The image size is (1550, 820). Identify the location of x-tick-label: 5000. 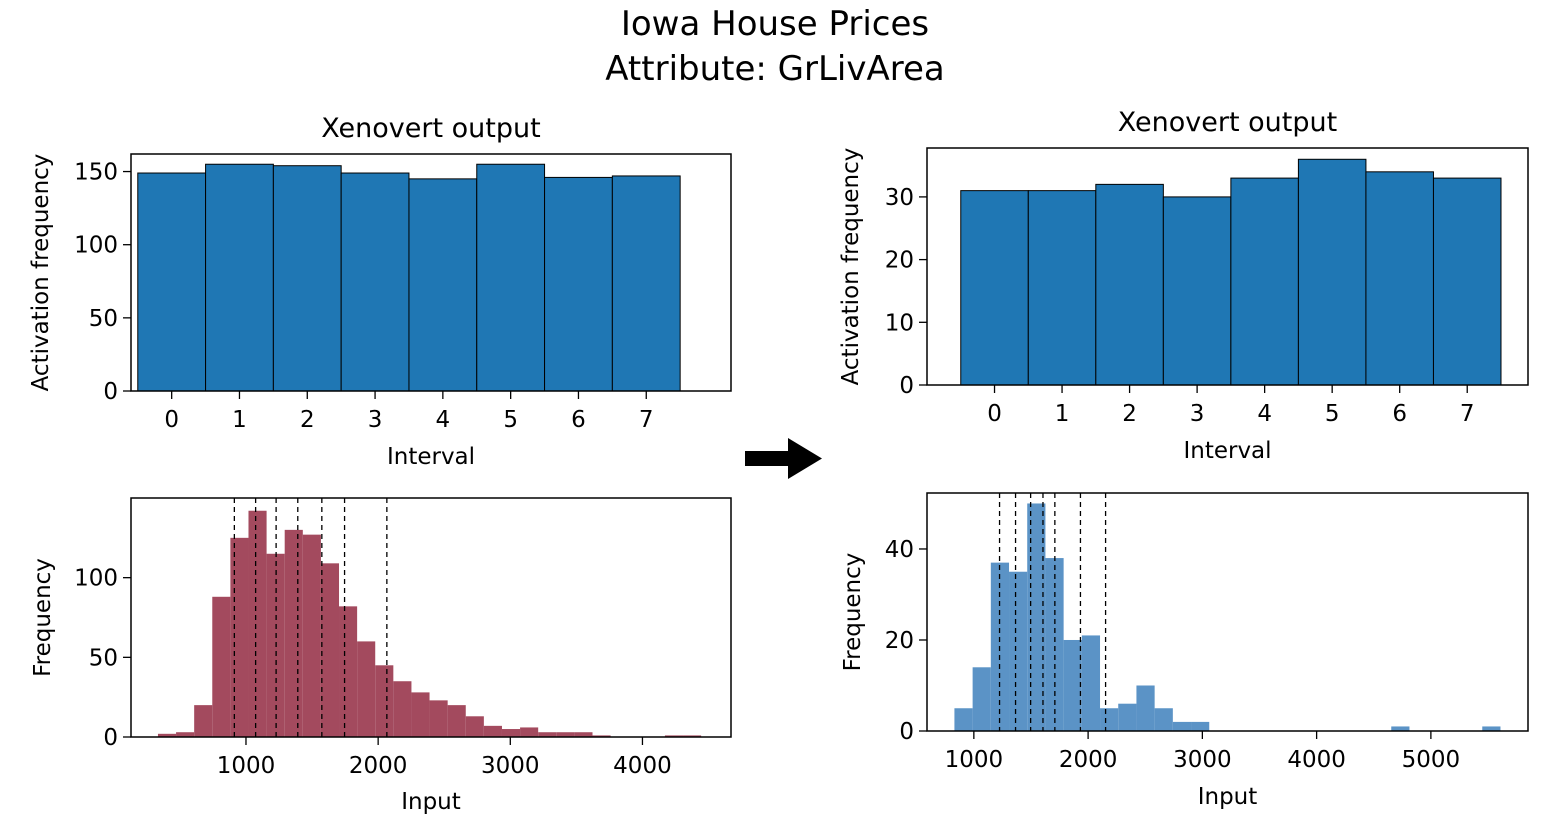
(1431, 760).